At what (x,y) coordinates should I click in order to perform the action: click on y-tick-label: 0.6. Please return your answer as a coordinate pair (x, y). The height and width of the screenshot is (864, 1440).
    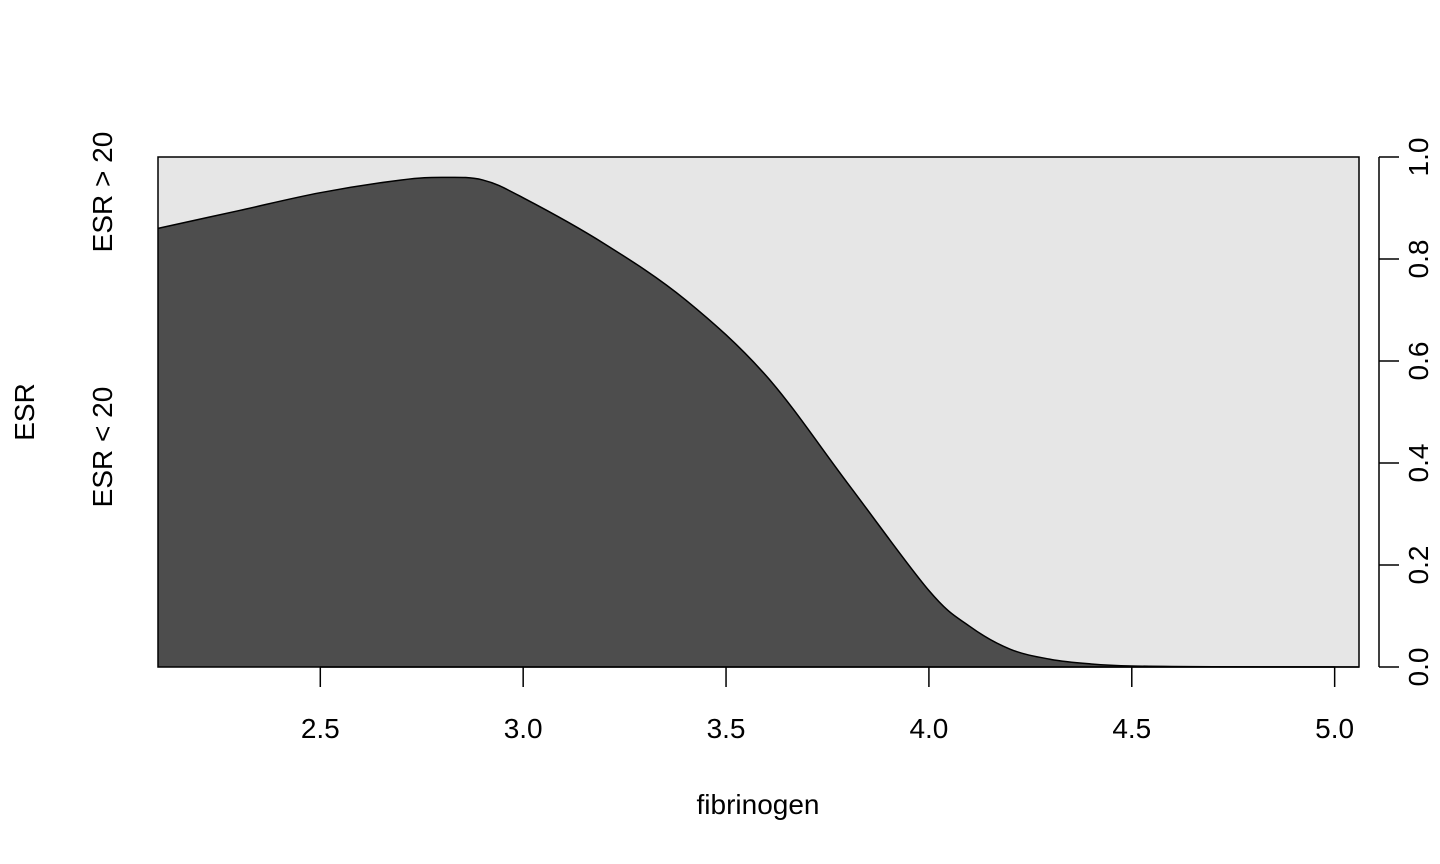
    Looking at the image, I should click on (1418, 361).